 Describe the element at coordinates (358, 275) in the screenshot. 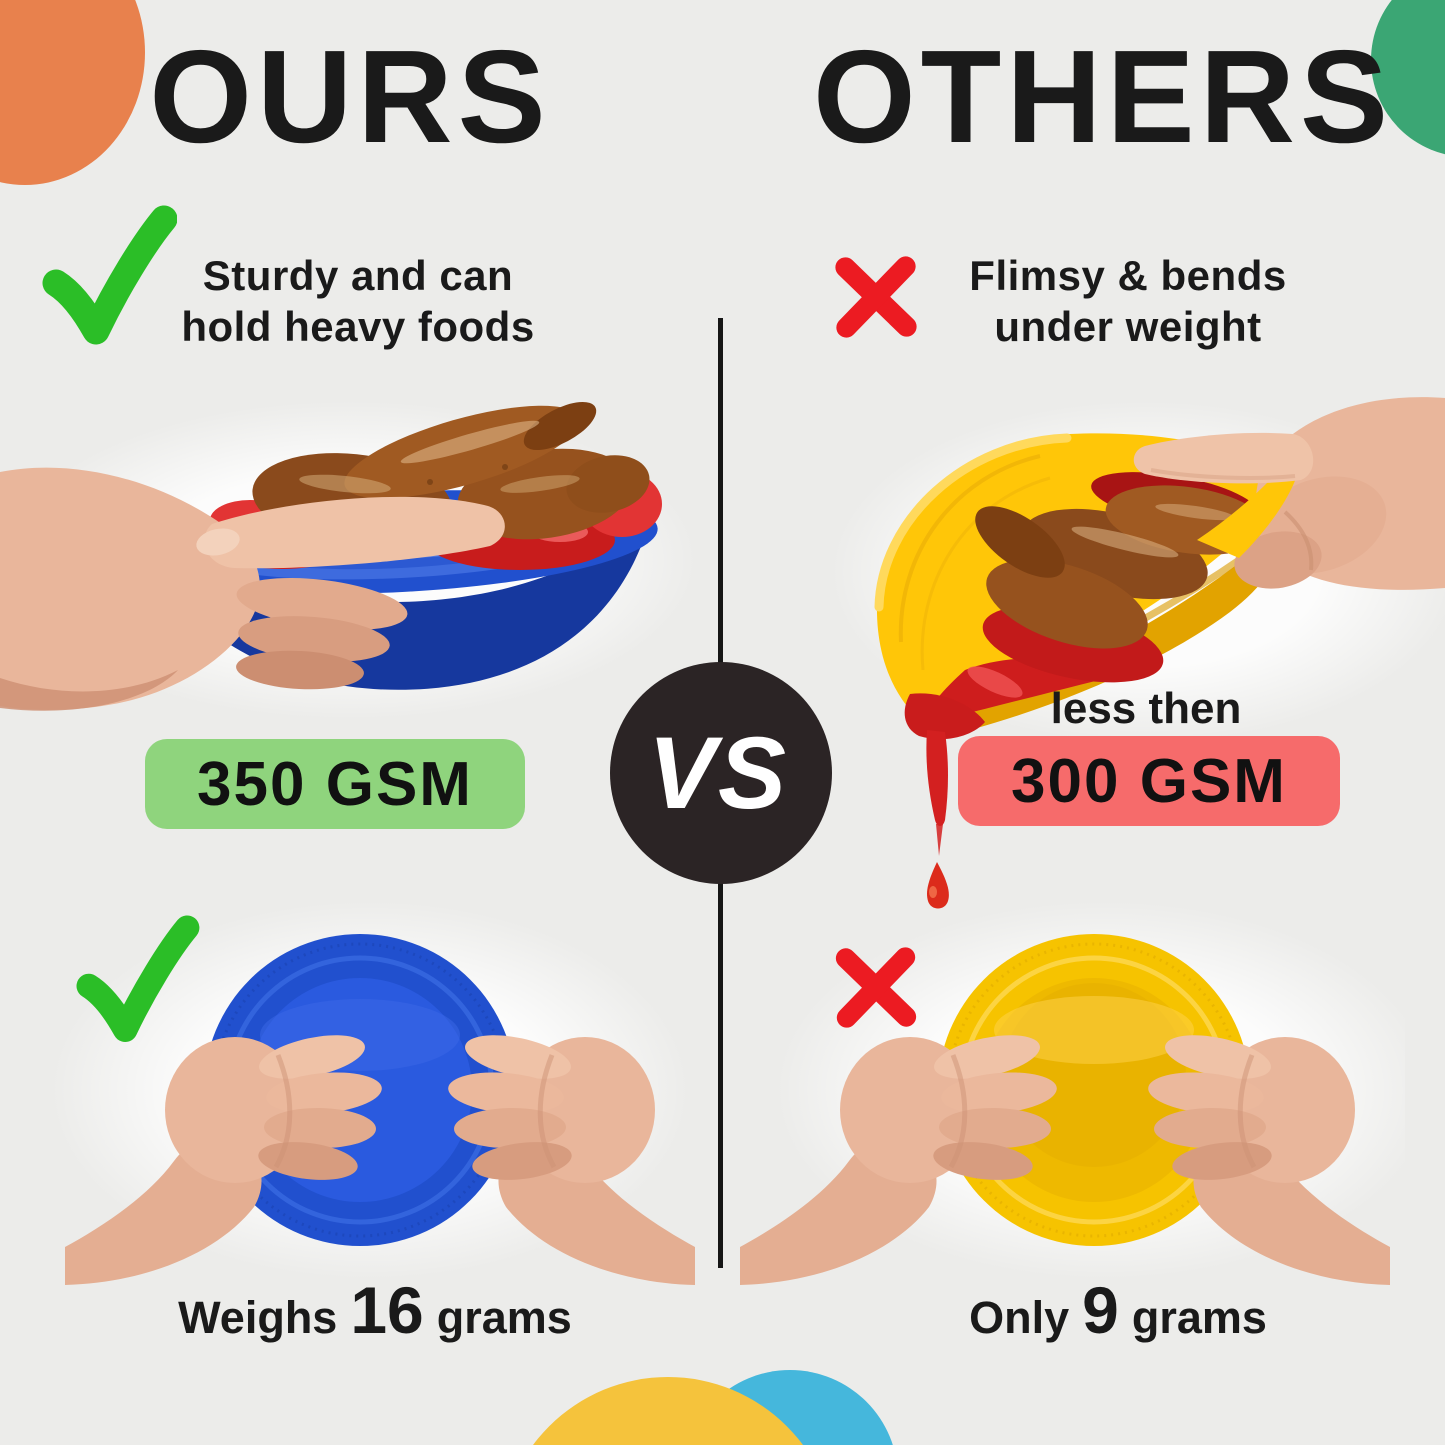

I see `feature-line: Sturdy and can` at that location.